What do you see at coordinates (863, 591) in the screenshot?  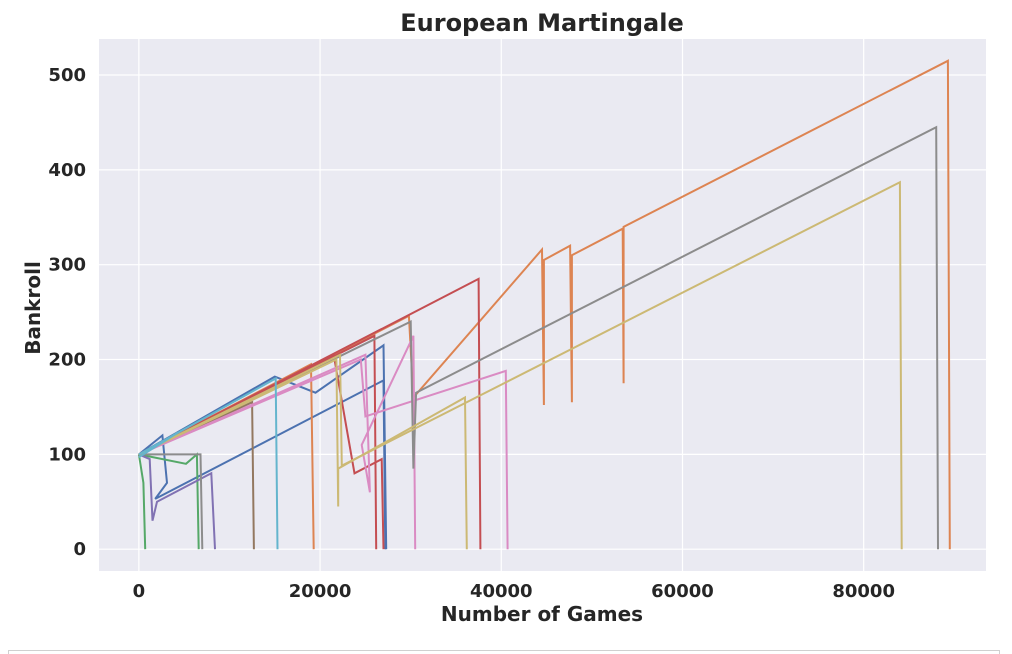 I see `x-tick-label: 80000` at bounding box center [863, 591].